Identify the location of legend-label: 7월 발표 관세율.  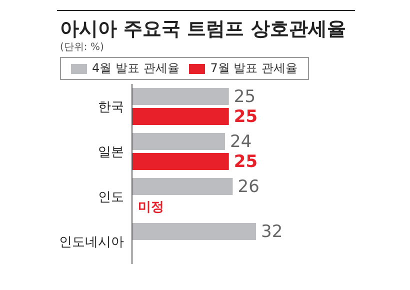
(254, 68).